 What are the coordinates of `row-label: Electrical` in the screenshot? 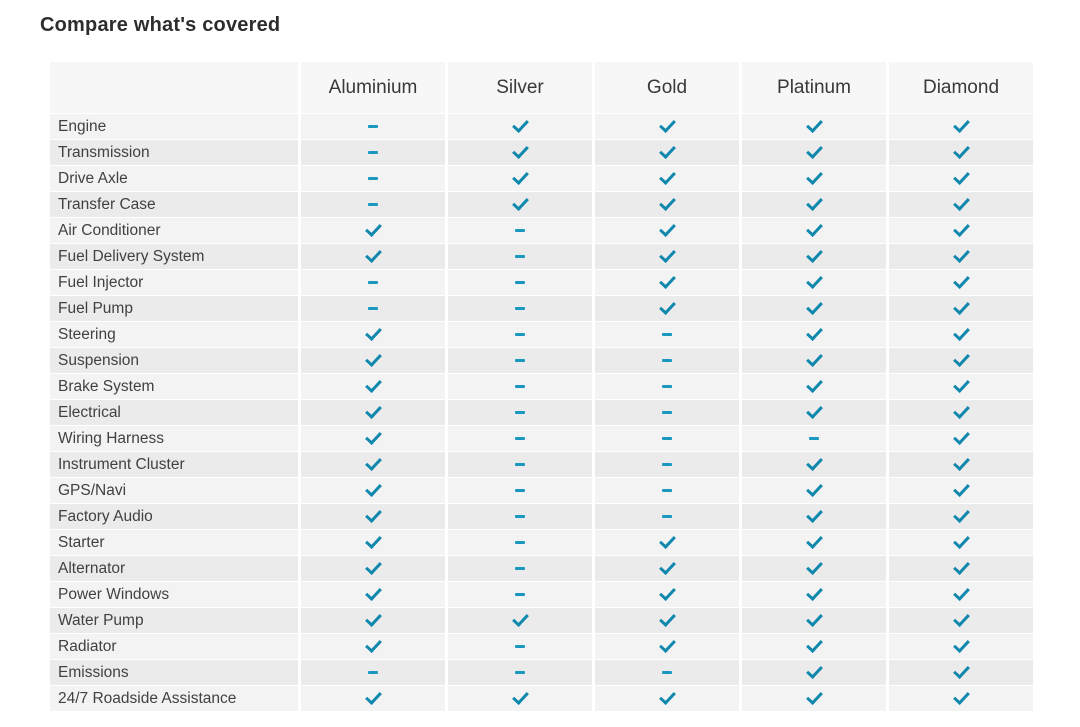 It's located at (174, 412).